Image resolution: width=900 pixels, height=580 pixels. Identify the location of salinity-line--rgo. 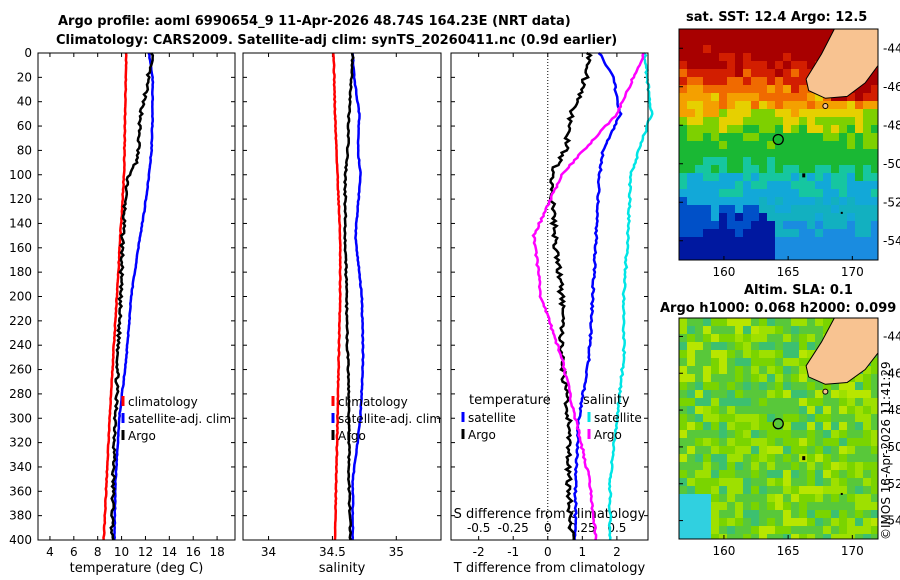
(348, 296).